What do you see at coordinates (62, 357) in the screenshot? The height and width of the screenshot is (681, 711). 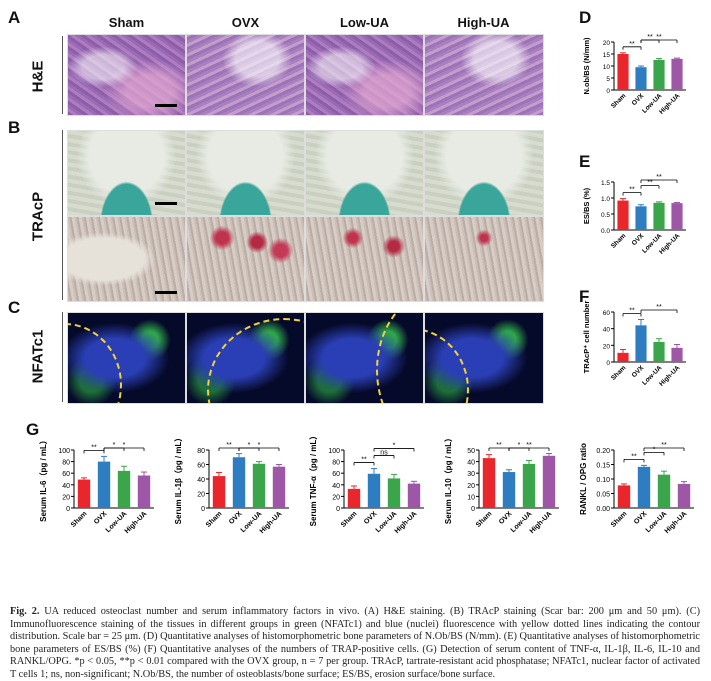 I see `row-divider-nfat` at bounding box center [62, 357].